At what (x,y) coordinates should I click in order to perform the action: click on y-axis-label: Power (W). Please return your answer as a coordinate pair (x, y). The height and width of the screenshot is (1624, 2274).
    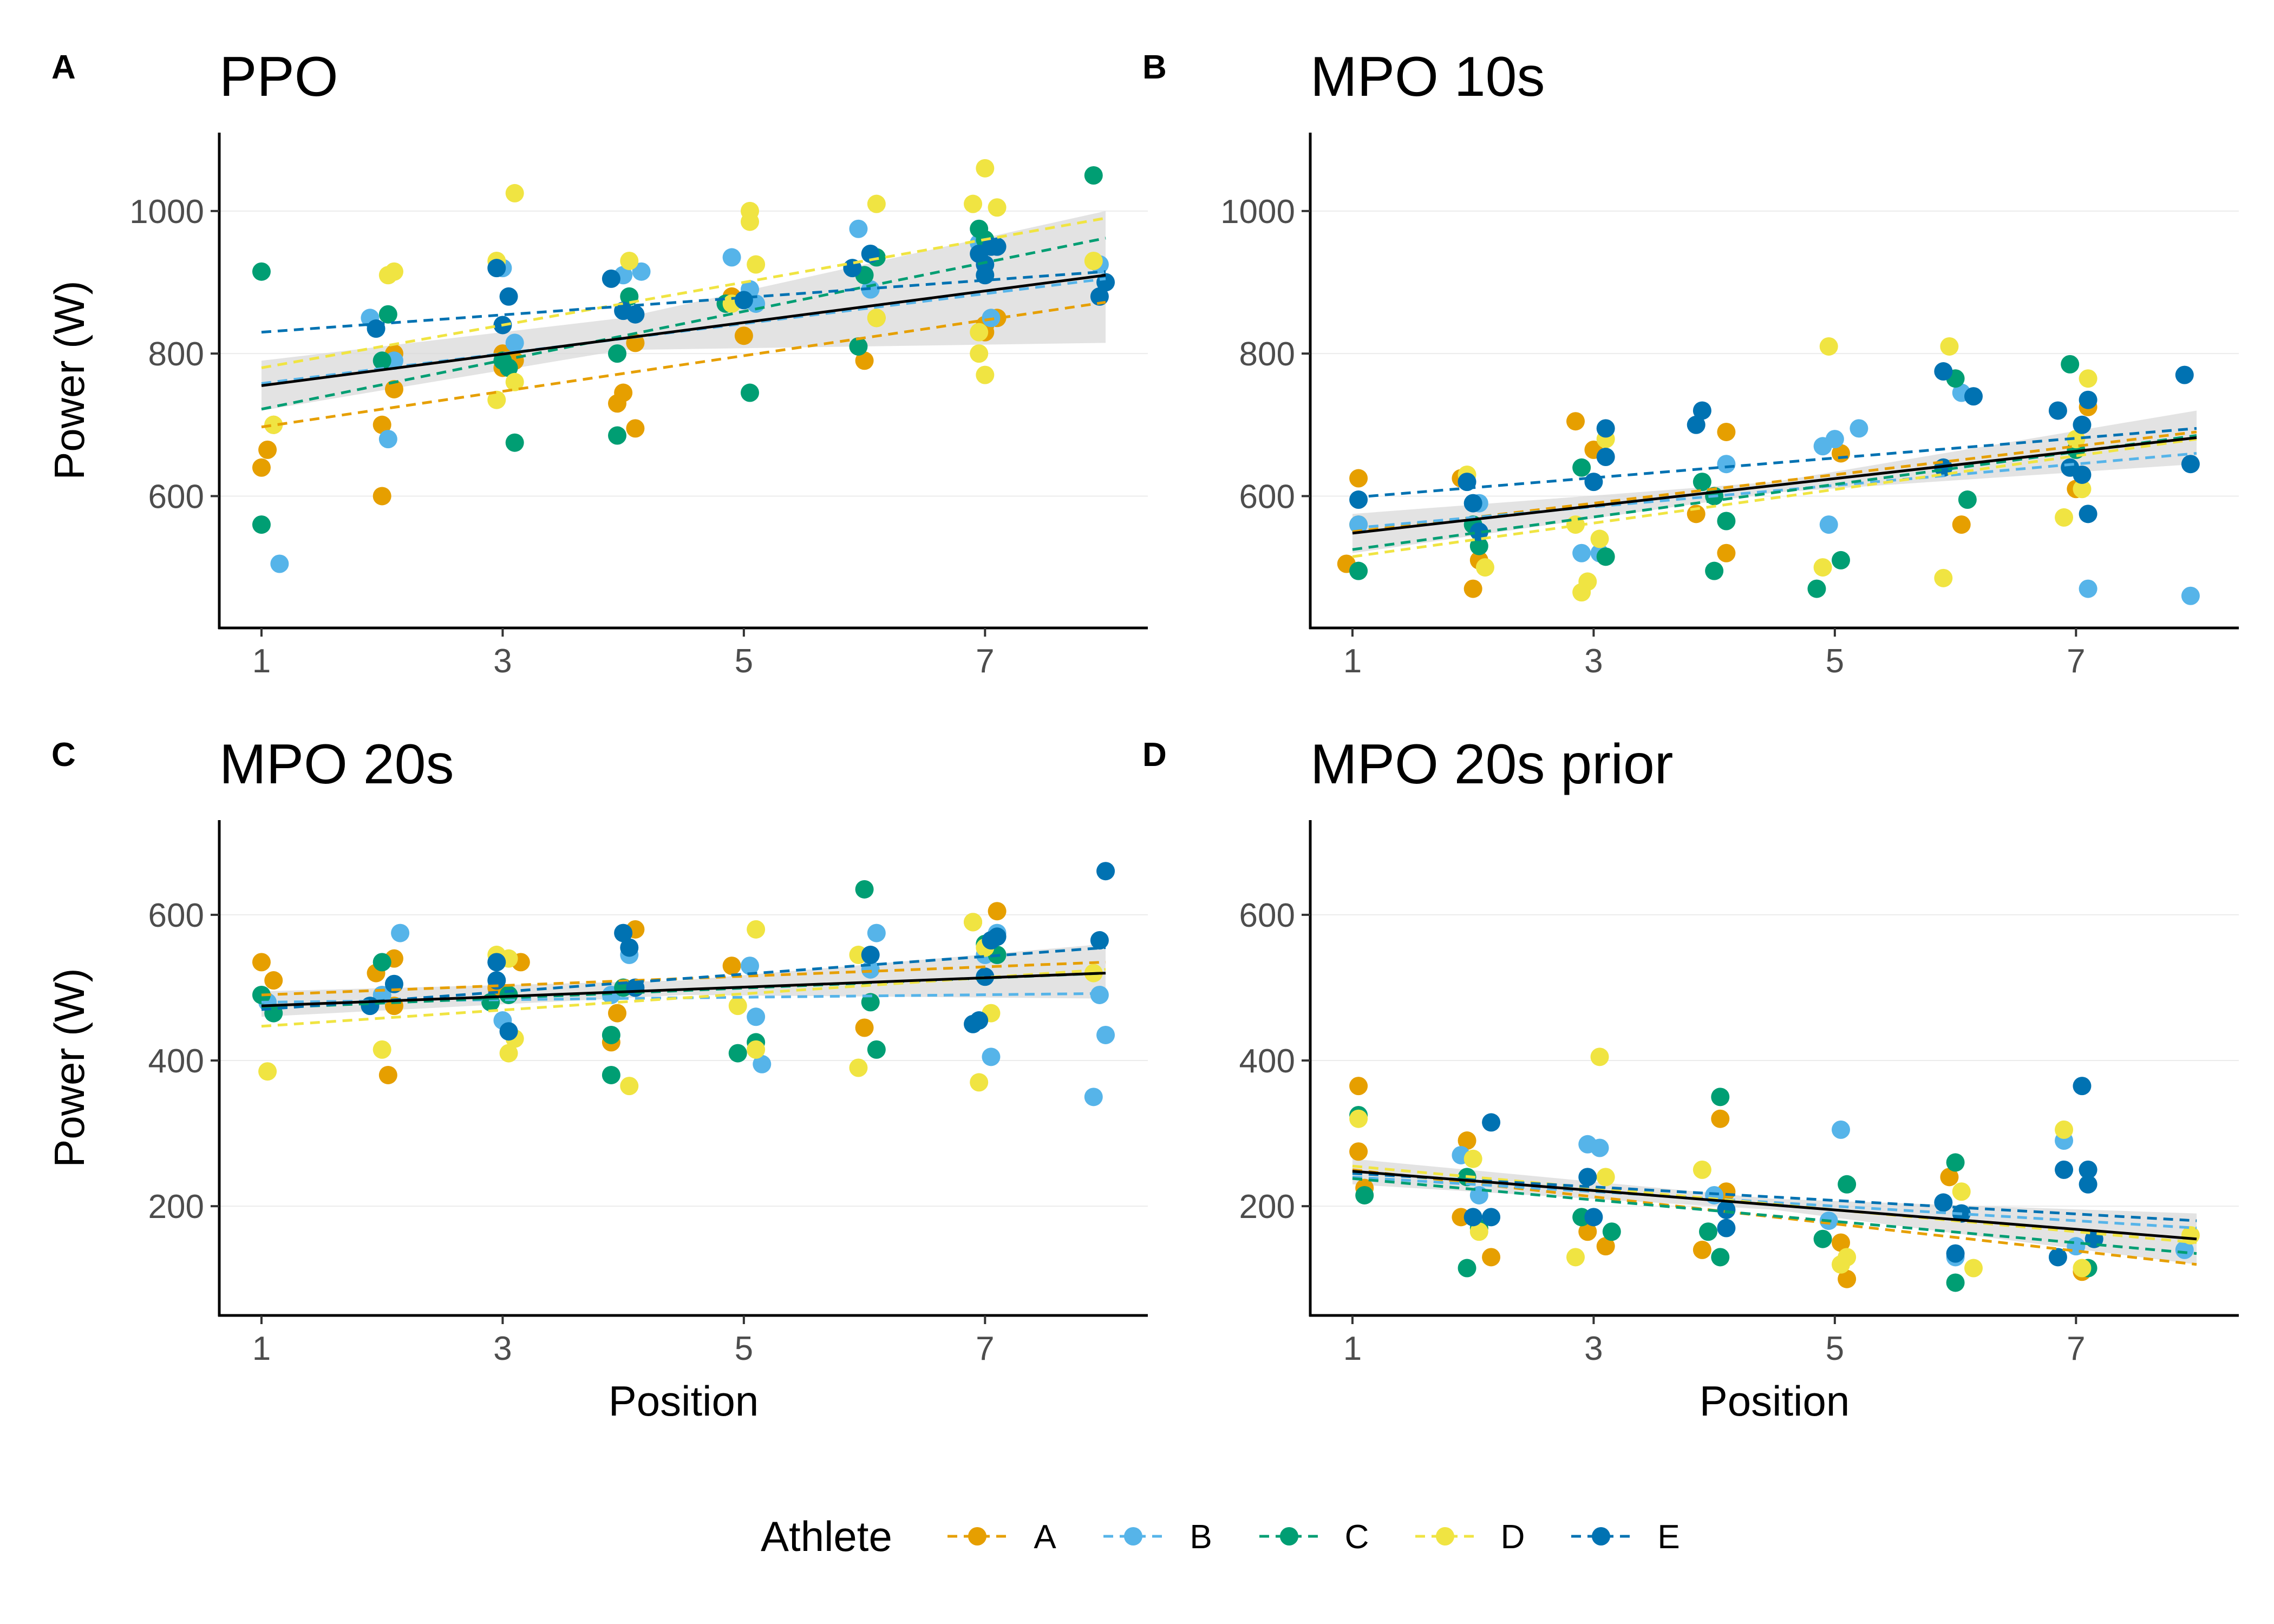
    Looking at the image, I should click on (69, 380).